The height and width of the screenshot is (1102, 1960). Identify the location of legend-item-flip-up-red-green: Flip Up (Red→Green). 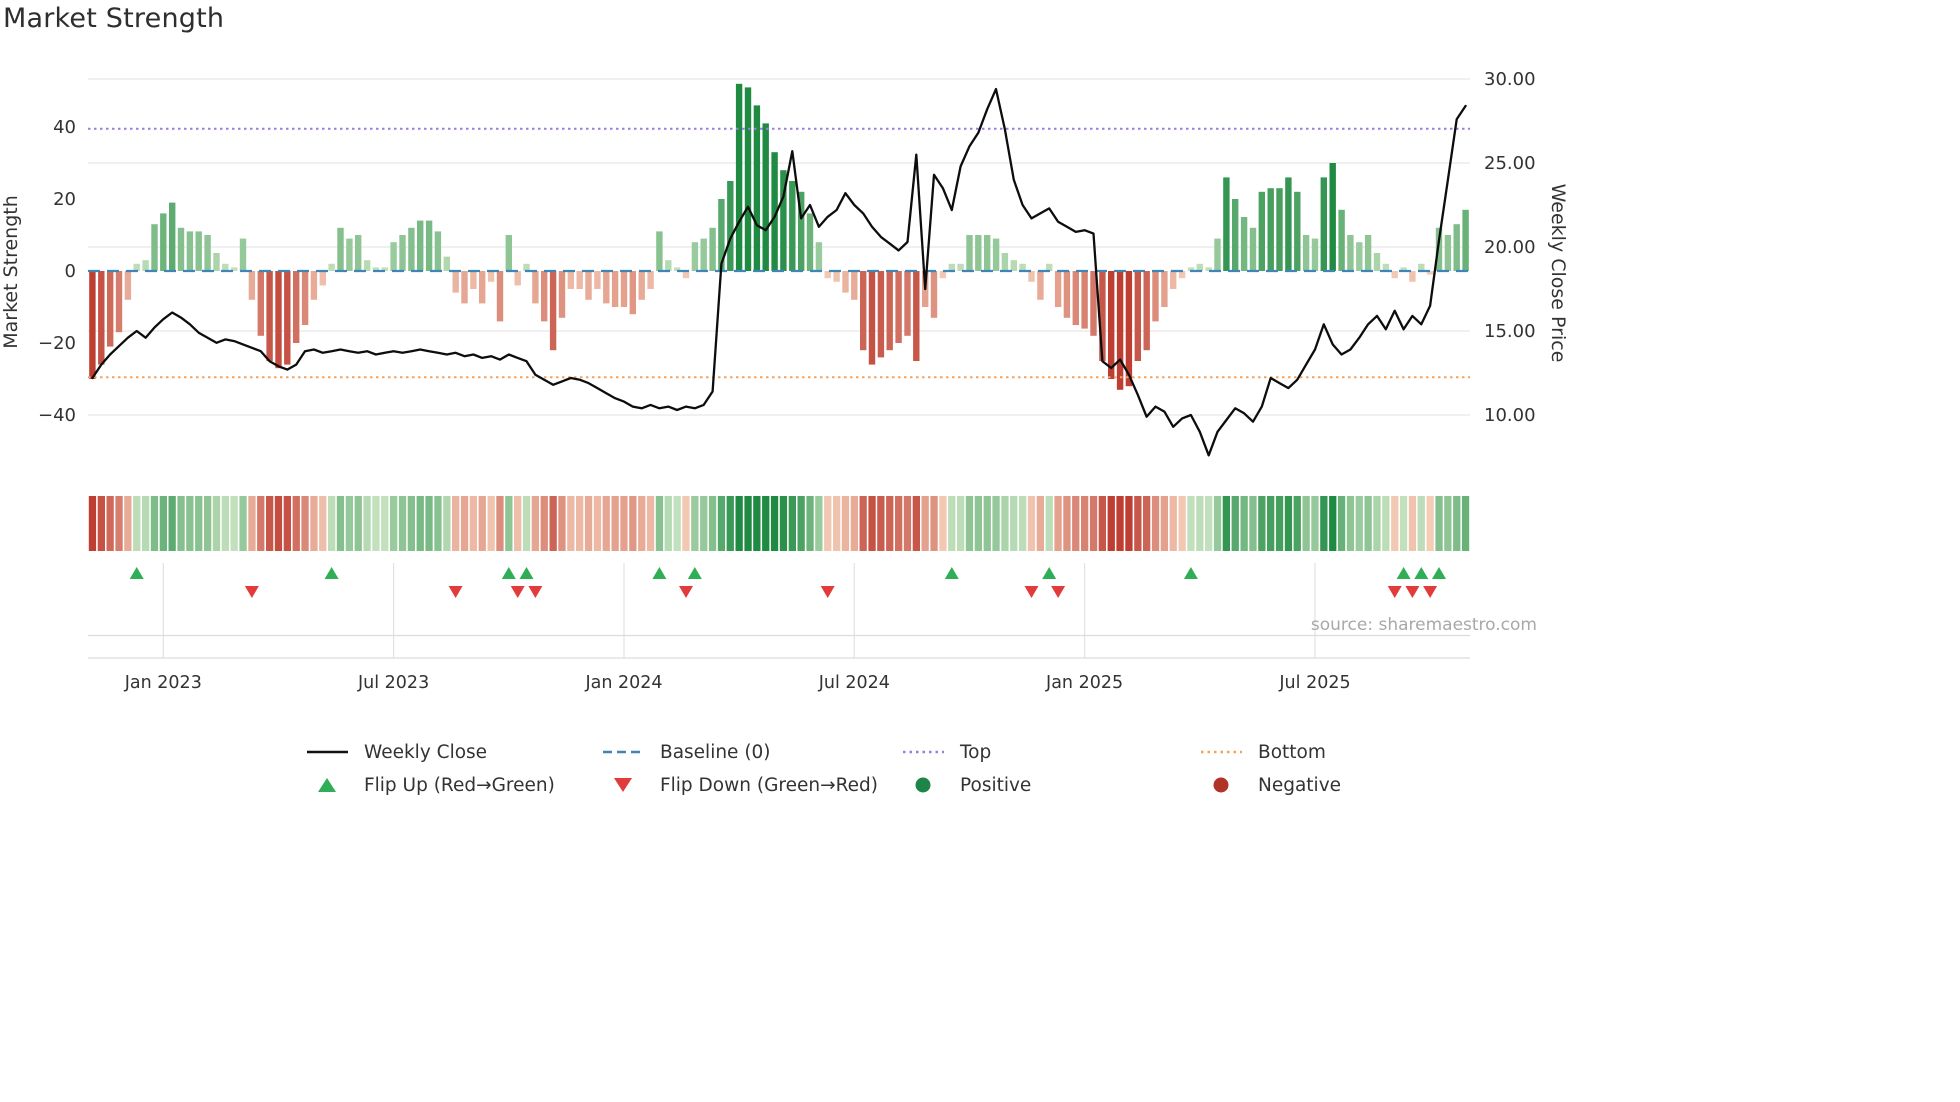
(453, 785).